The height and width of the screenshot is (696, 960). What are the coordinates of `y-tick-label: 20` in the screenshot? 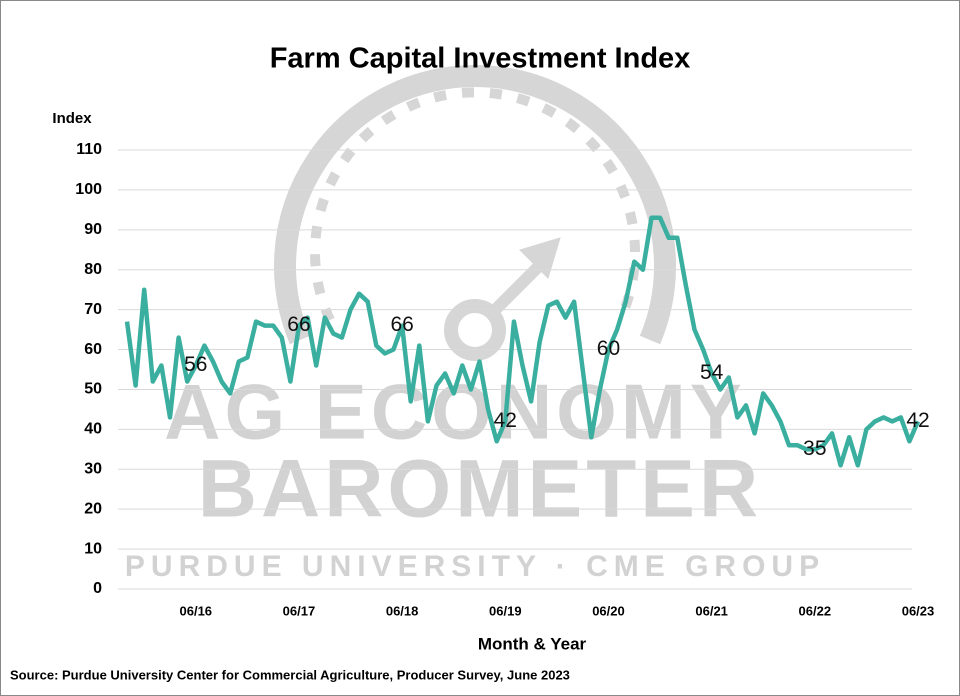 It's located at (93, 508).